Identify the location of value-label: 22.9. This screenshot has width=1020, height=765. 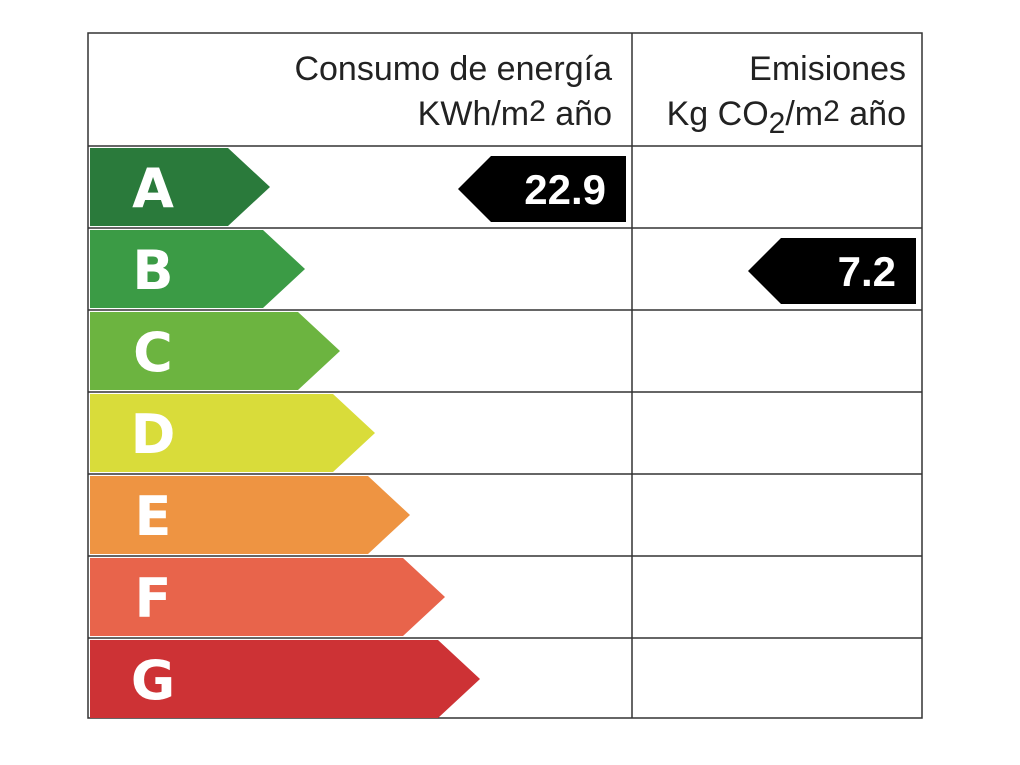
(565, 189).